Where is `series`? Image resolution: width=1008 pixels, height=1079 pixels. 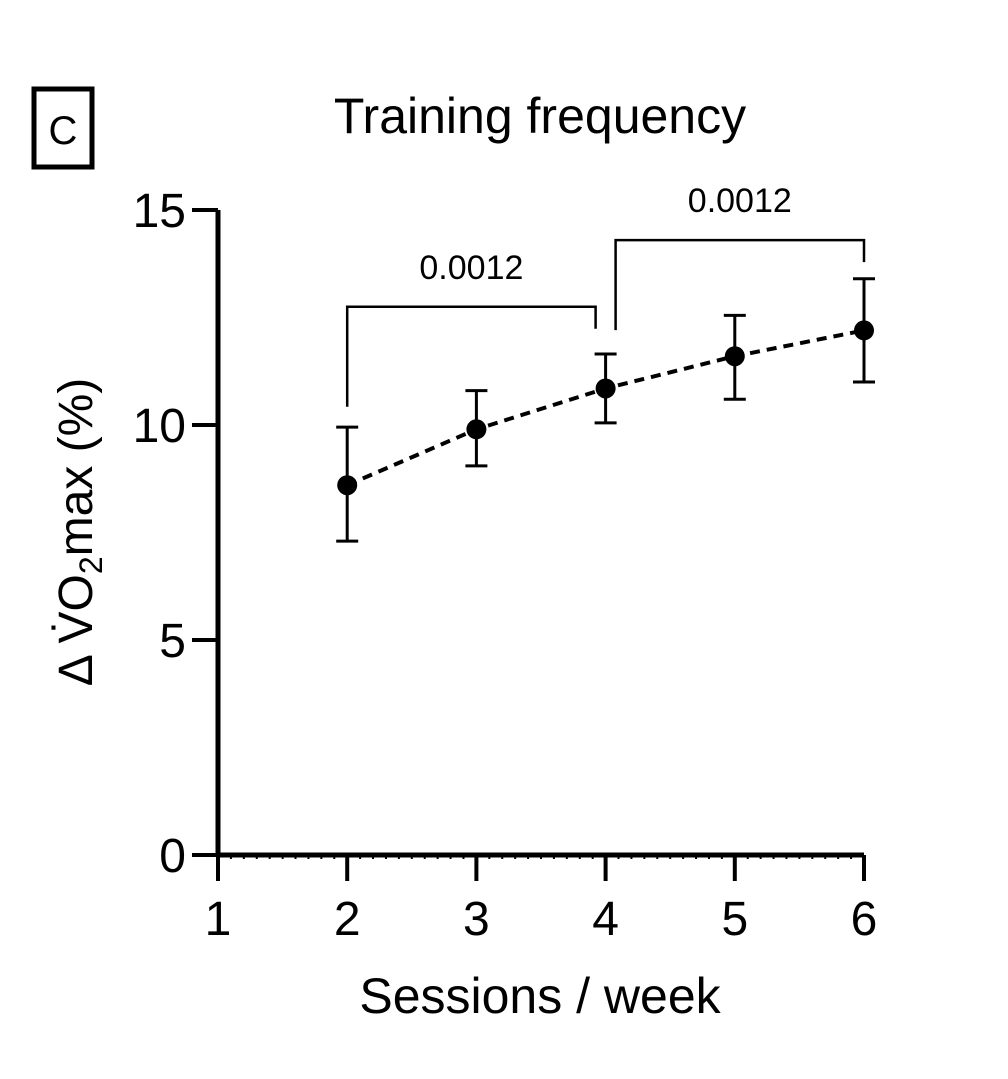
series is located at coordinates (605, 410).